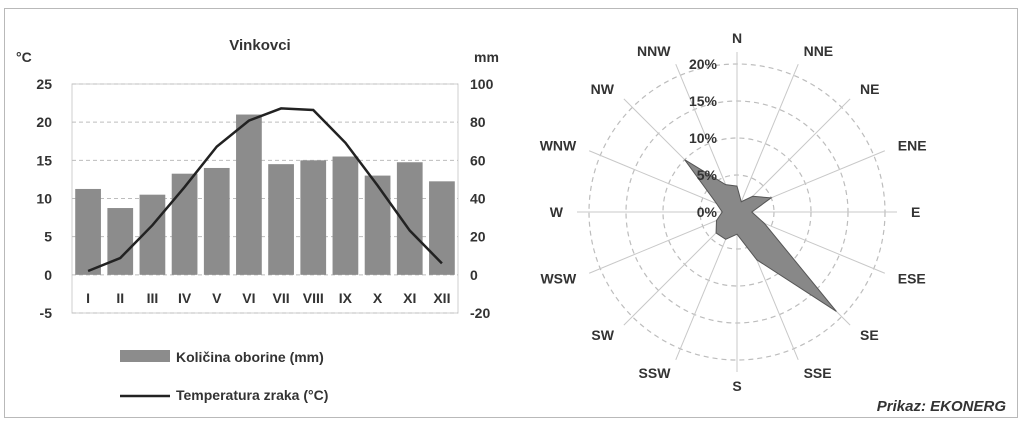 The height and width of the screenshot is (423, 1024). What do you see at coordinates (707, 175) in the screenshot?
I see `rose-ring-label: 5%` at bounding box center [707, 175].